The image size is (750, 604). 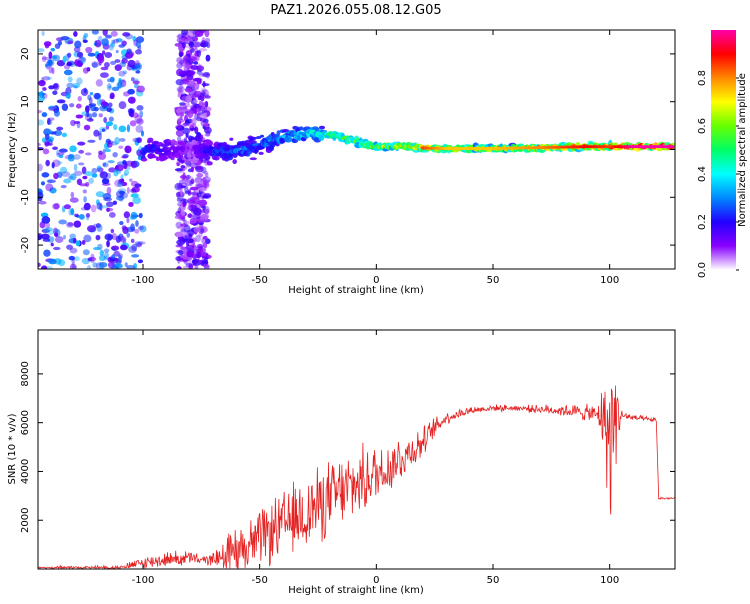 What do you see at coordinates (12, 150) in the screenshot?
I see `spectrogram-y-label: Frequency (Hz)` at bounding box center [12, 150].